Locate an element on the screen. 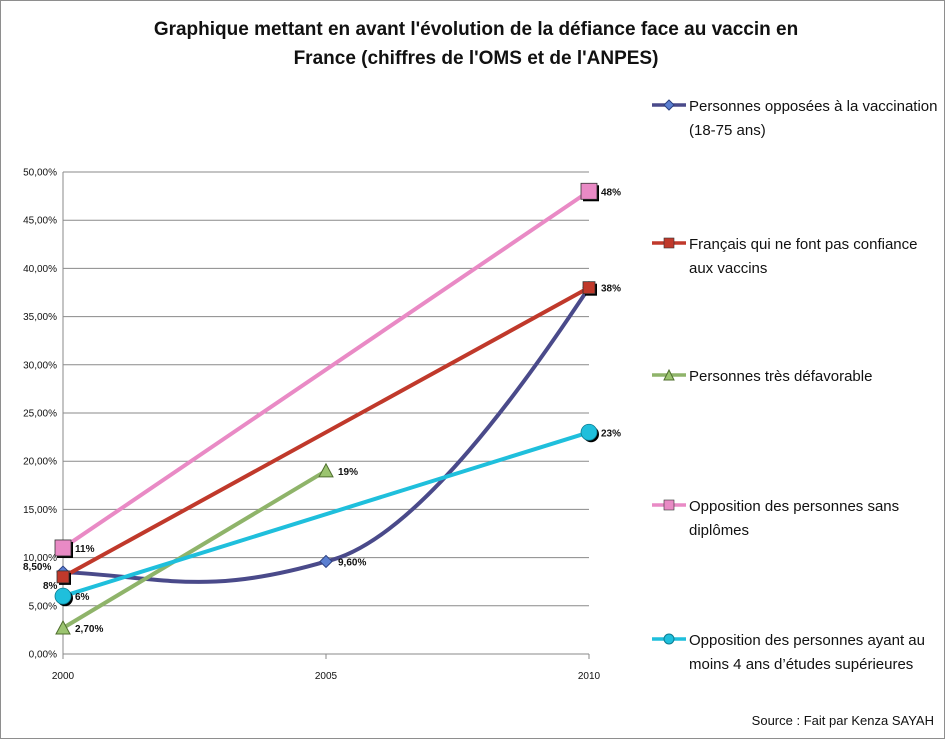 The image size is (945, 740). y-tick-label: 25,00% is located at coordinates (40, 414).